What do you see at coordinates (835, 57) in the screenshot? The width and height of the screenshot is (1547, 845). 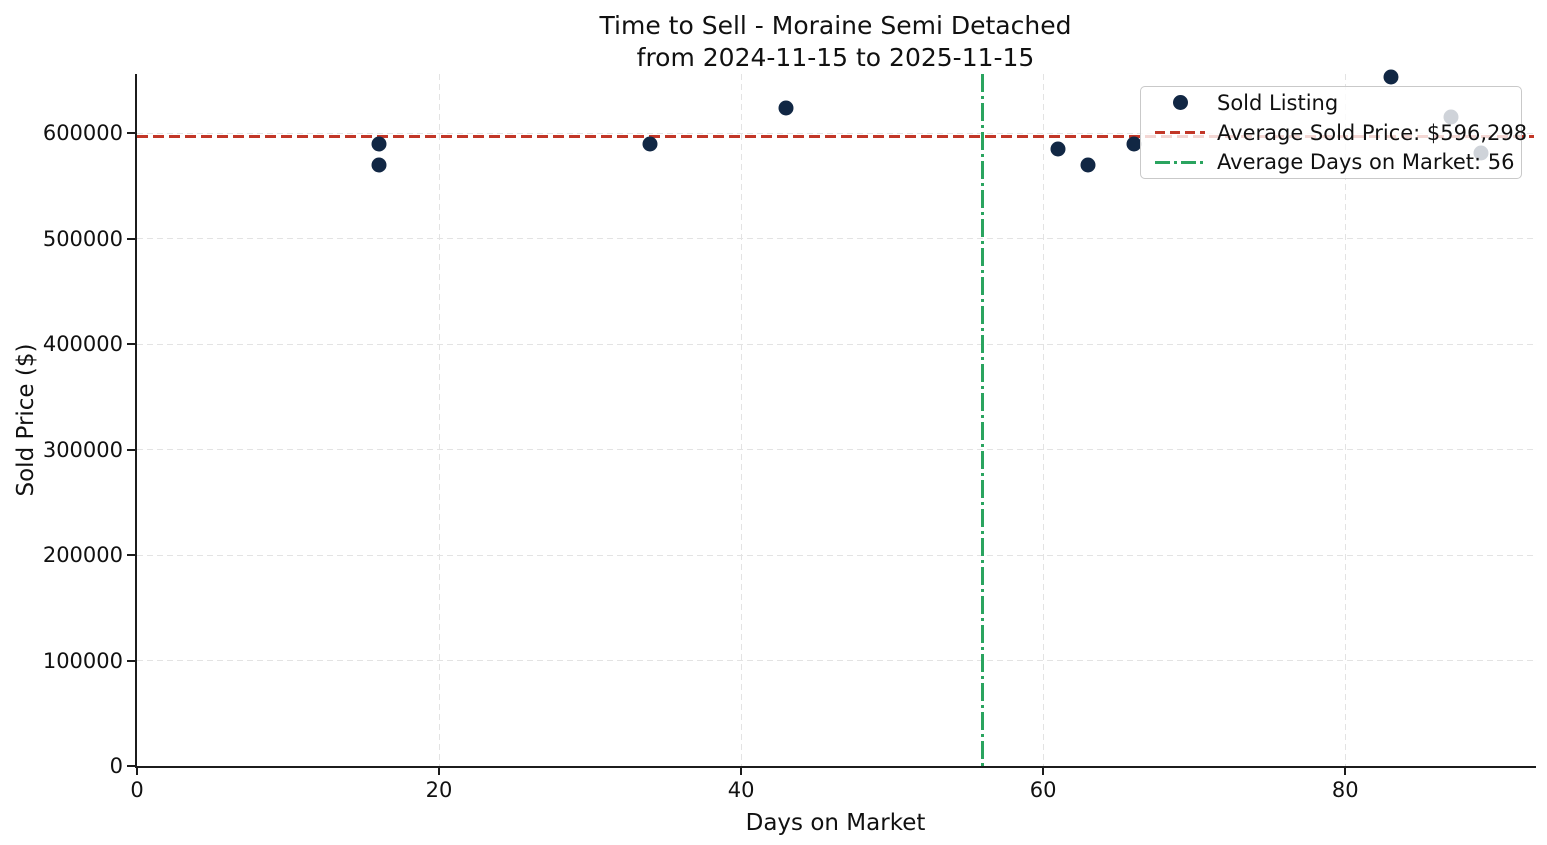 I see `chart-title-line2: from 2024-11-15 to 2025-11-15` at bounding box center [835, 57].